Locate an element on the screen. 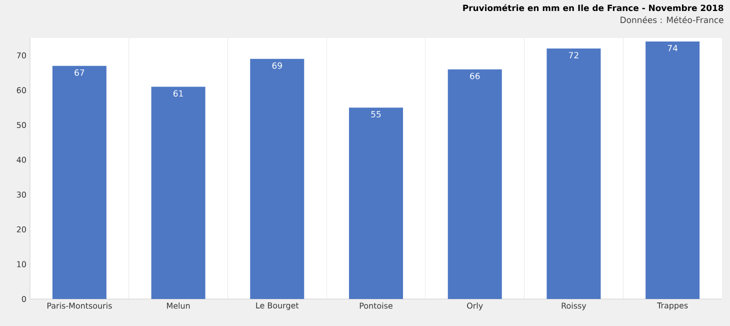  data-label: 66 is located at coordinates (475, 76).